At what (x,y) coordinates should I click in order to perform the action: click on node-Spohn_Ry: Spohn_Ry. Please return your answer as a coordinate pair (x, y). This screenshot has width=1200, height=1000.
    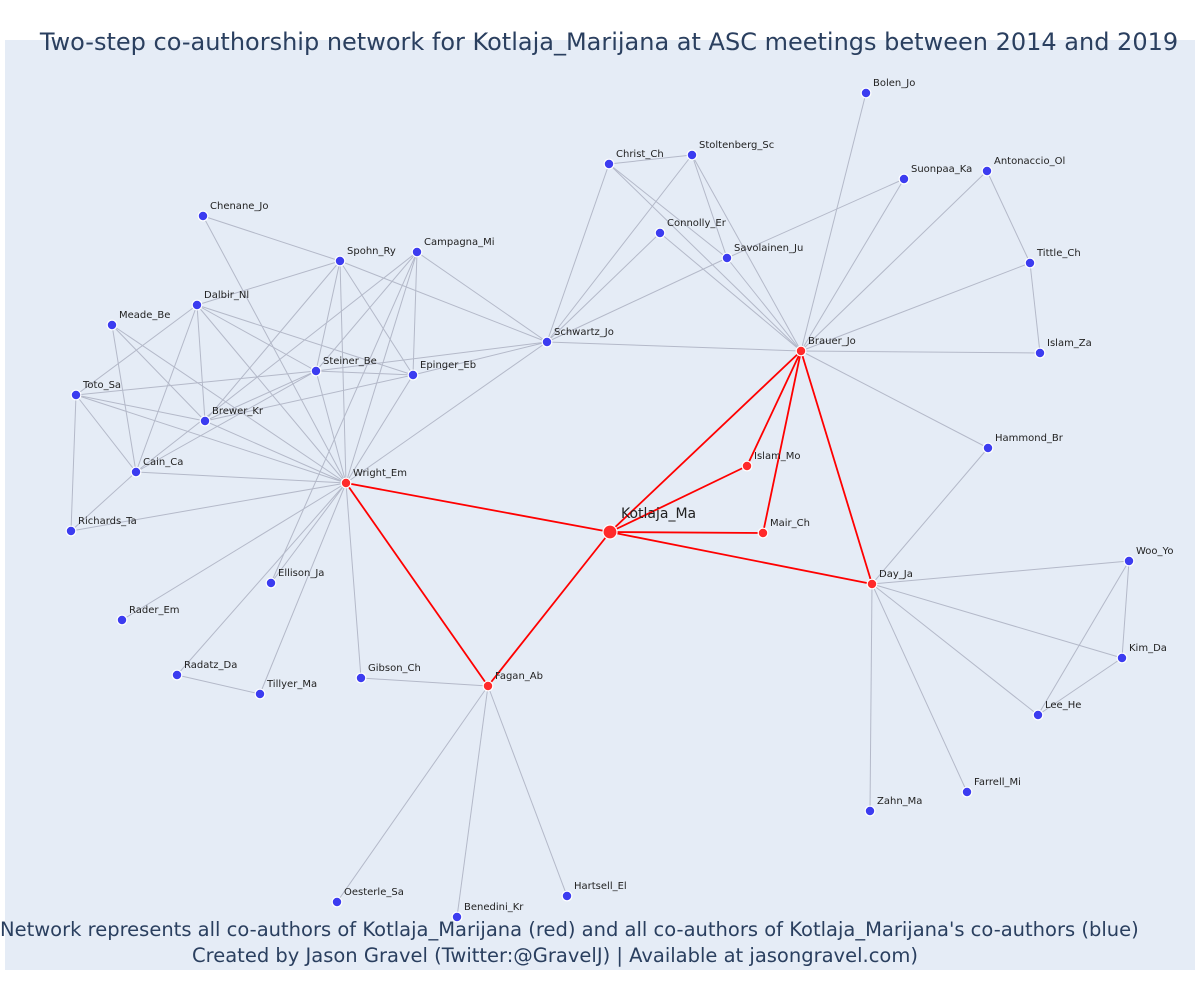
    Looking at the image, I should click on (365, 256).